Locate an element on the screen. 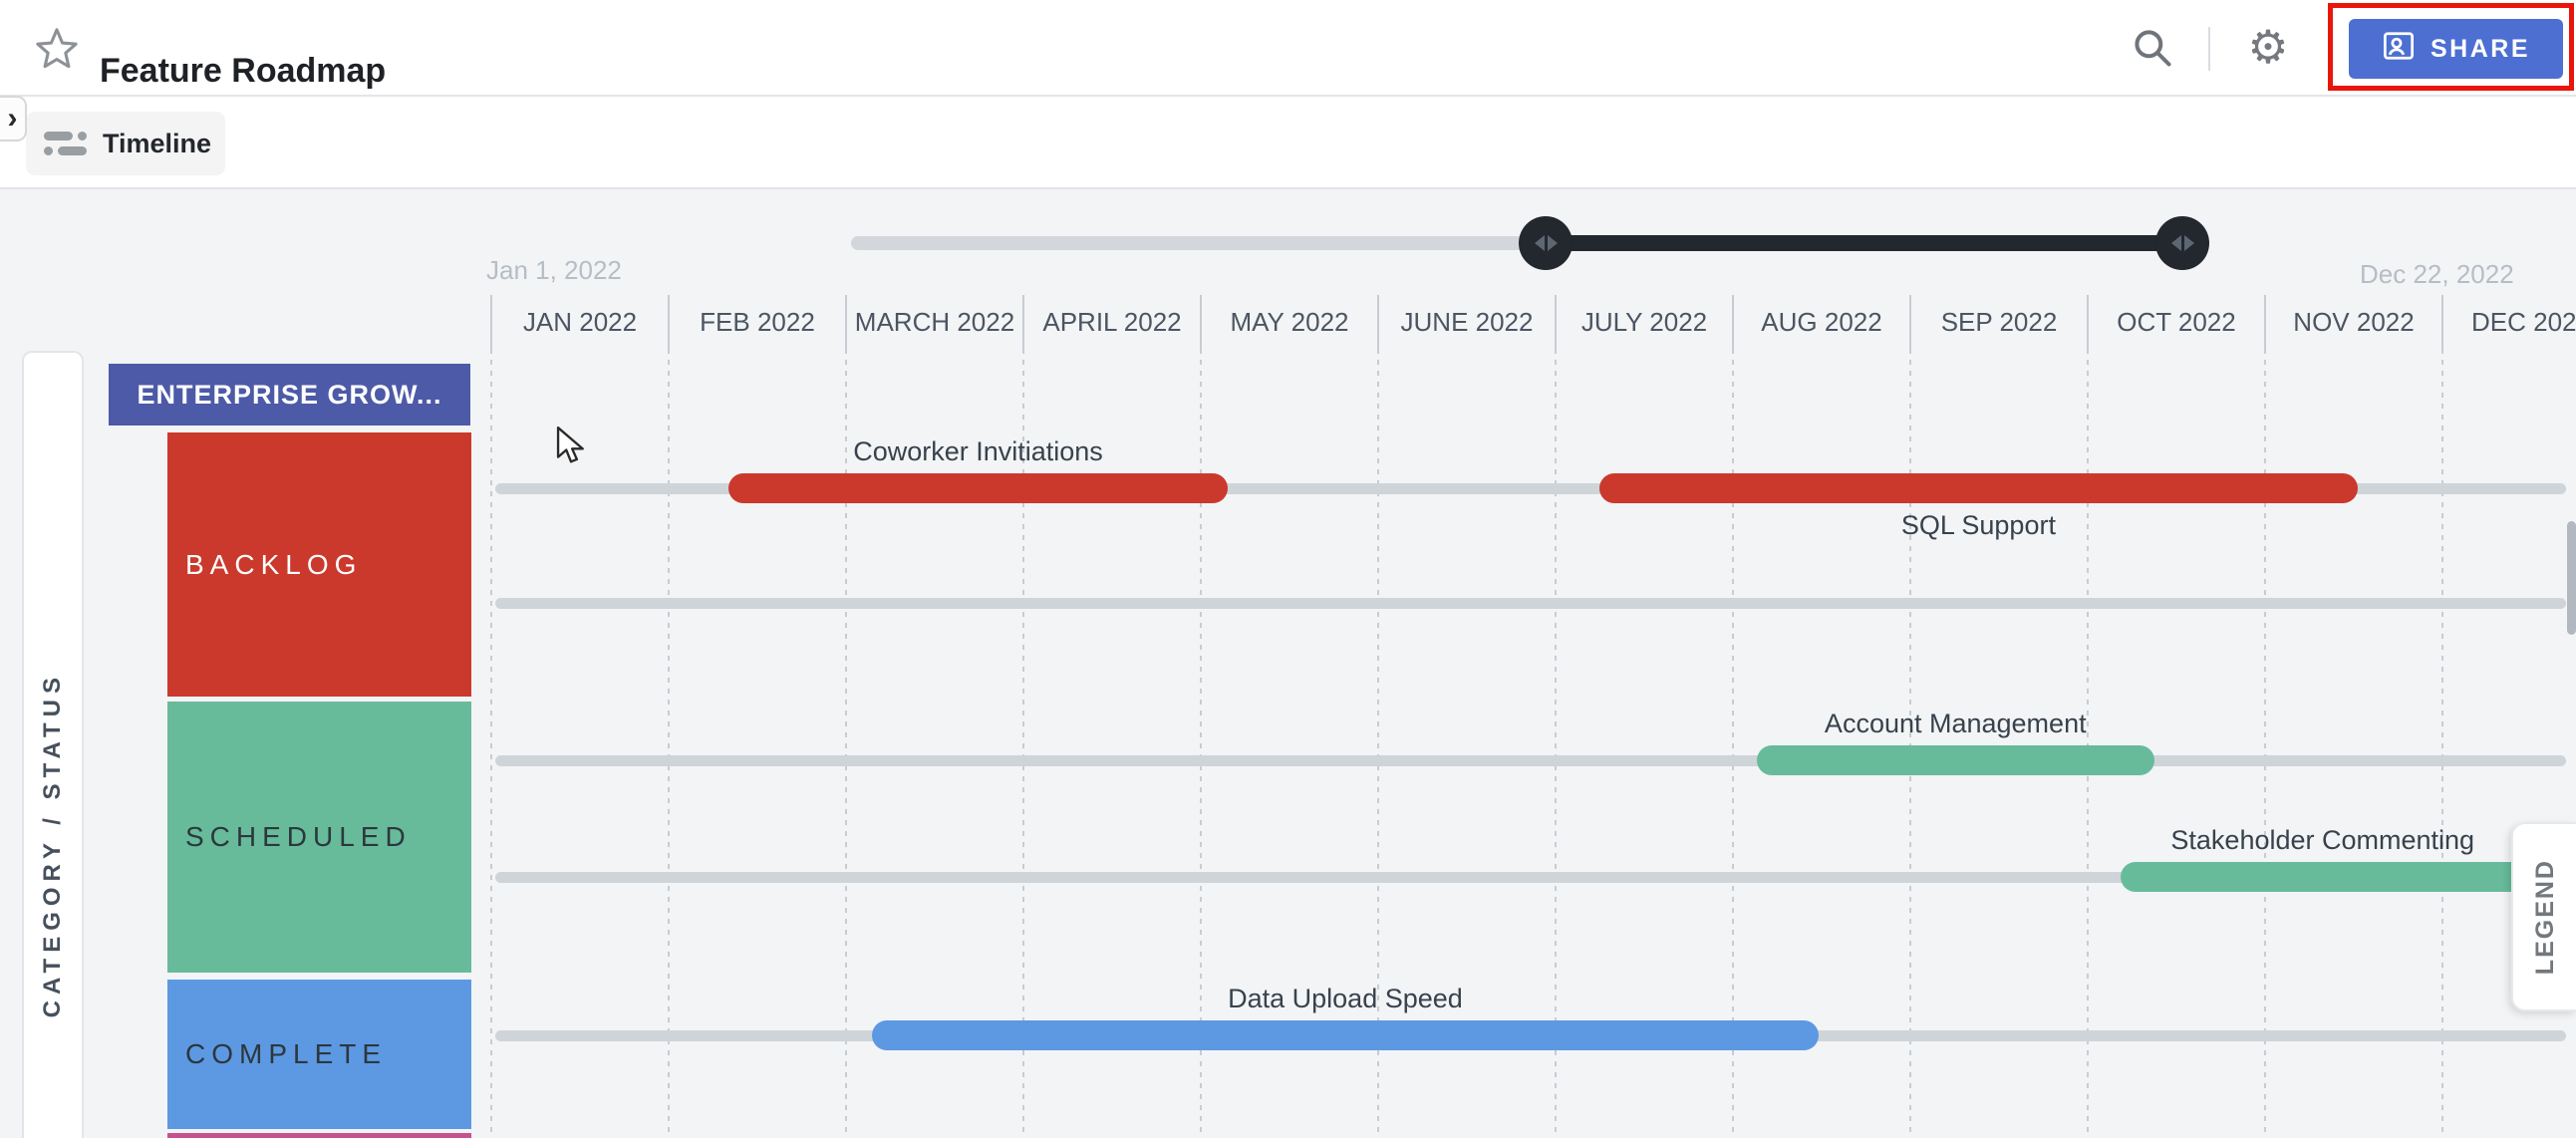 This screenshot has width=2576, height=1138. left-axis-label: CATEGORY / STATUS is located at coordinates (52, 845).